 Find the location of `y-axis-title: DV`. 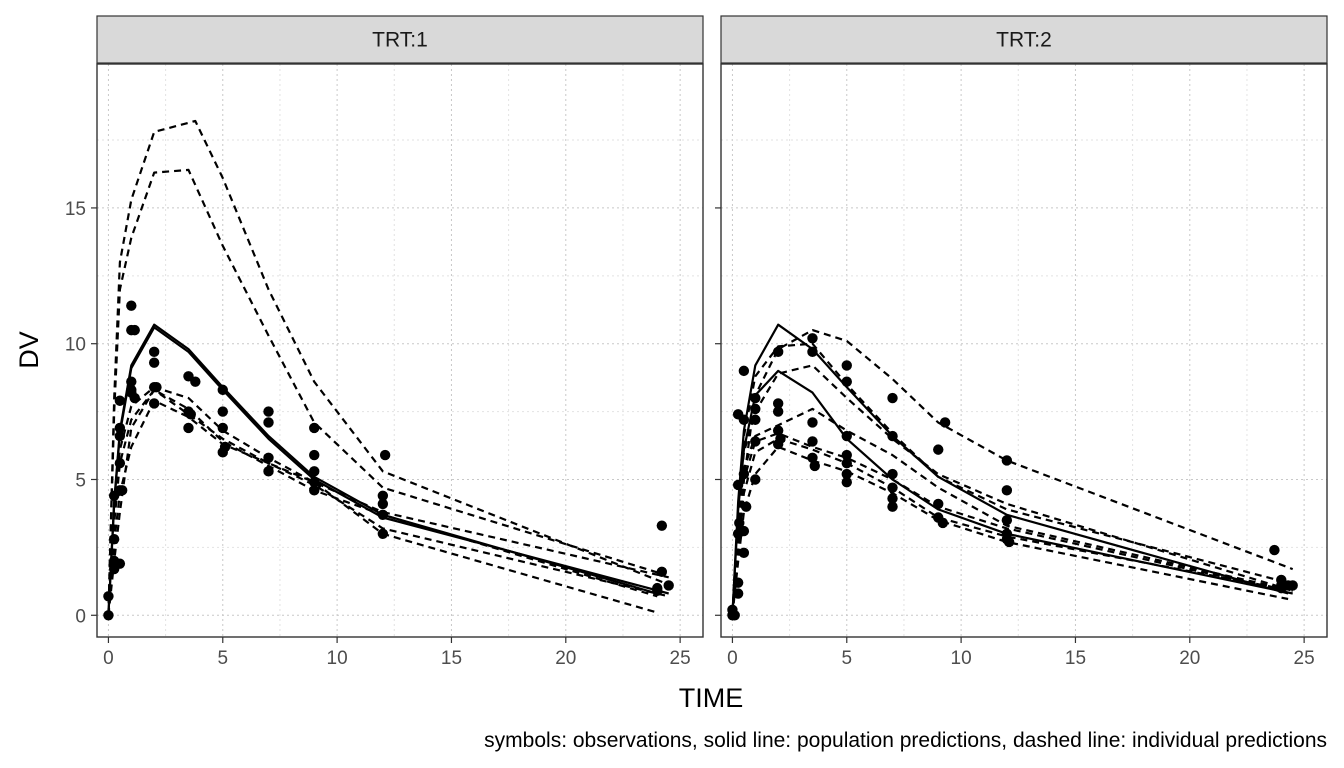

y-axis-title: DV is located at coordinates (29, 350).